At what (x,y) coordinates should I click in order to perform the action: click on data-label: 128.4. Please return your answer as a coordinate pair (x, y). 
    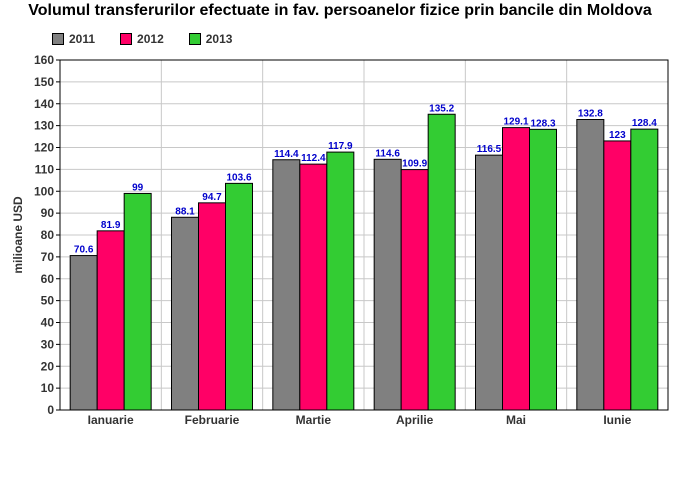
    Looking at the image, I should click on (644, 123).